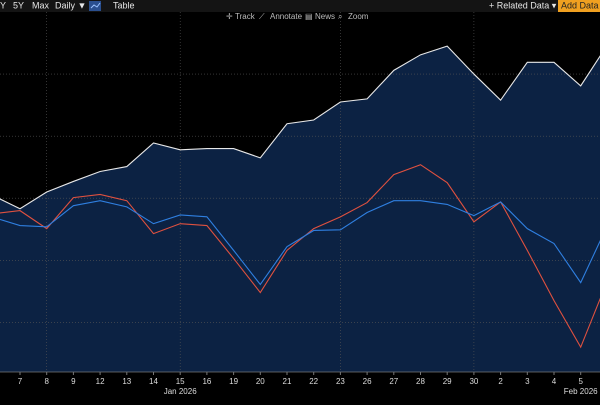  What do you see at coordinates (20, 381) in the screenshot?
I see `x-tick-label: 7` at bounding box center [20, 381].